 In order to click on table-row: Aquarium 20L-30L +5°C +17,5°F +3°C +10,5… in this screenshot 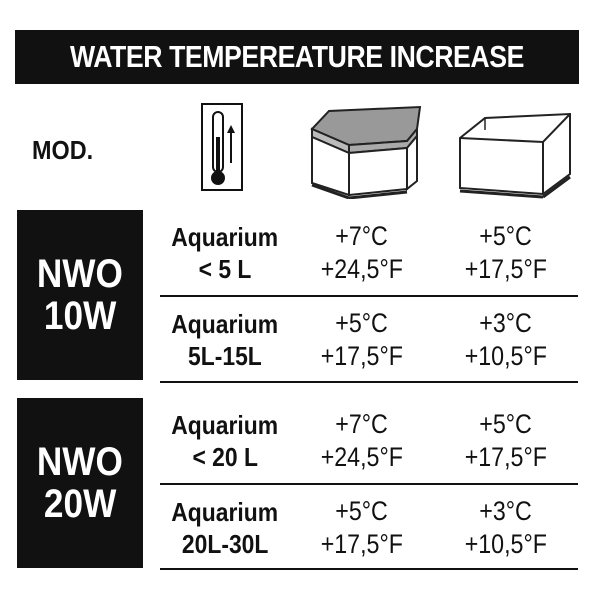, I will do `click(369, 527)`.